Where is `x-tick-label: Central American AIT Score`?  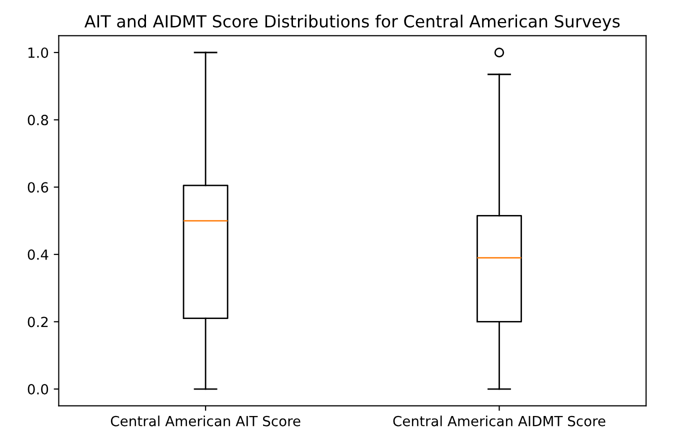
x-tick-label: Central American AIT Score is located at coordinates (205, 421).